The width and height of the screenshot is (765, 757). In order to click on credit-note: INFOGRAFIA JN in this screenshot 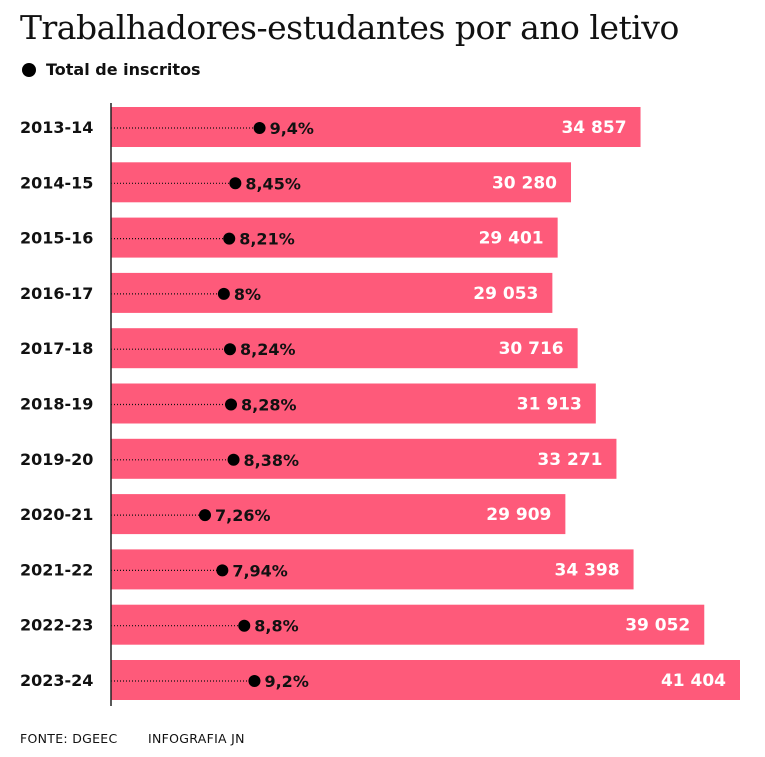, I will do `click(196, 738)`.